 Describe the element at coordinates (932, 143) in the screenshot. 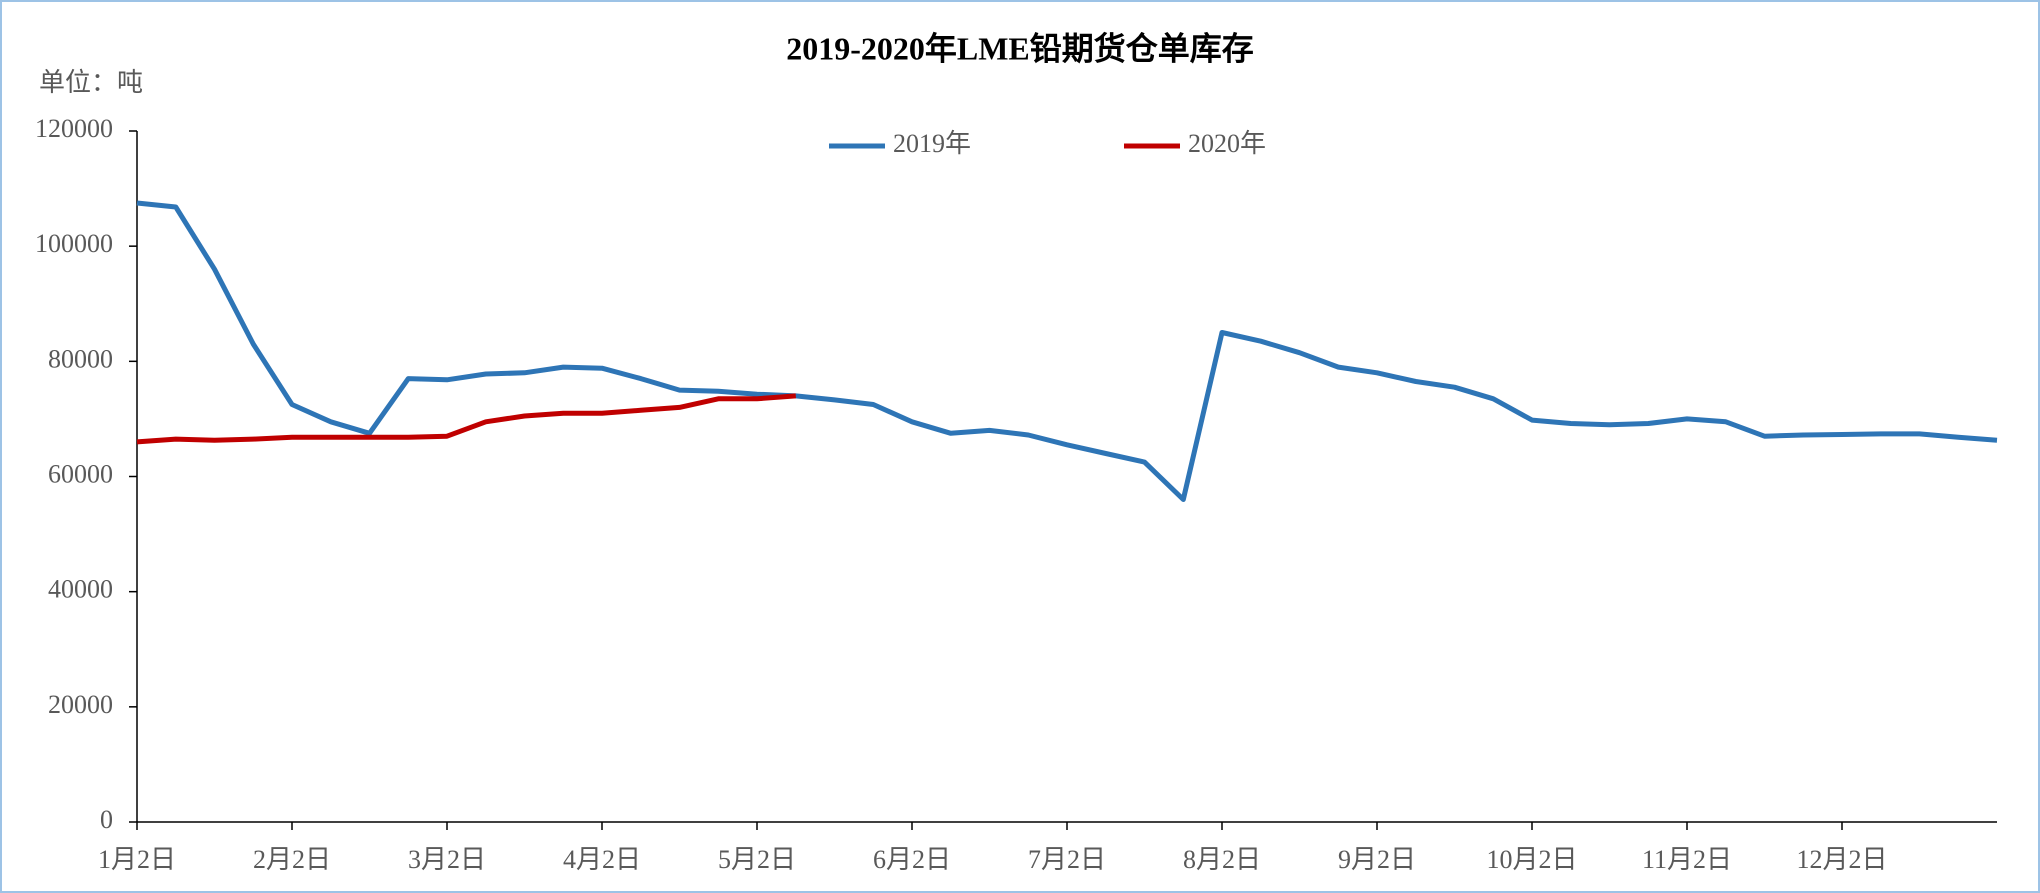

I see `legend-label: 2019年` at that location.